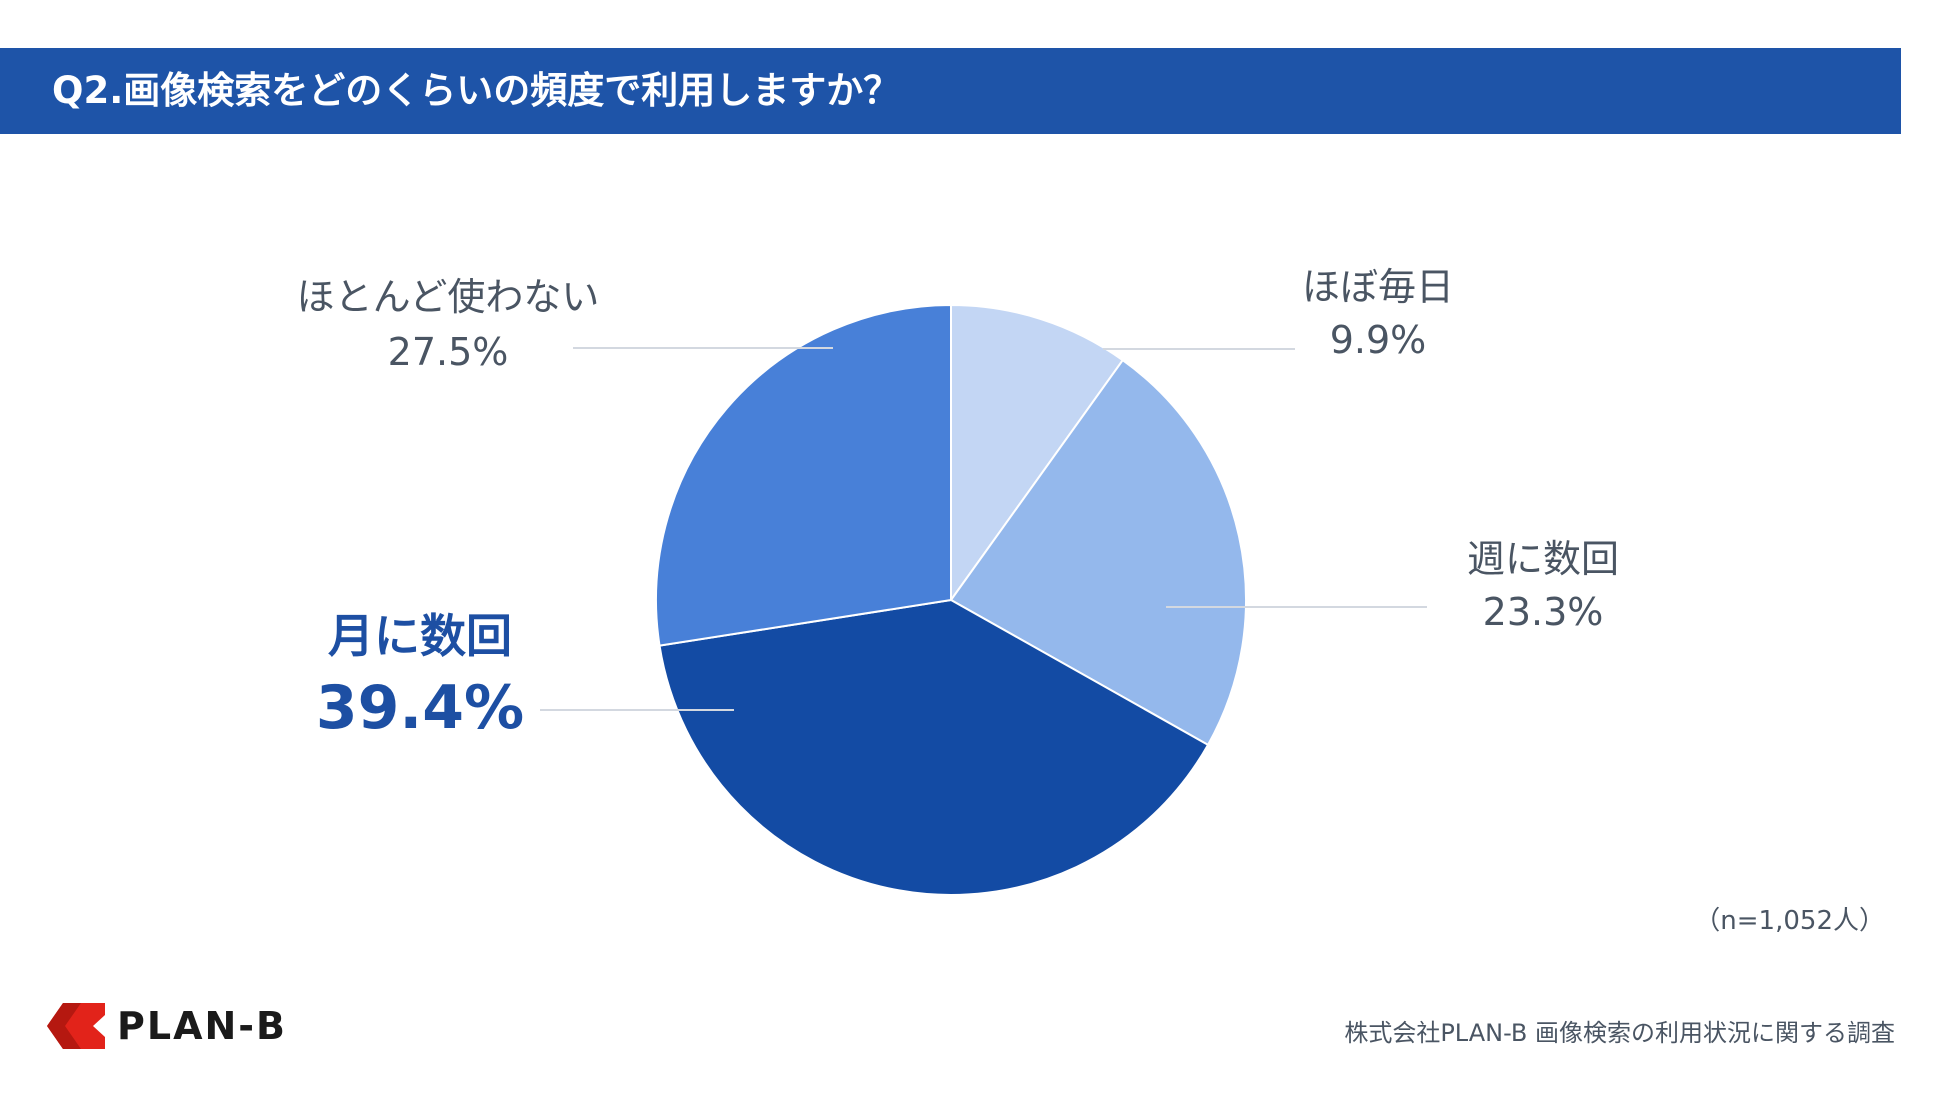  Describe the element at coordinates (202, 1026) in the screenshot. I see `logo-text: PLAN-B` at that location.